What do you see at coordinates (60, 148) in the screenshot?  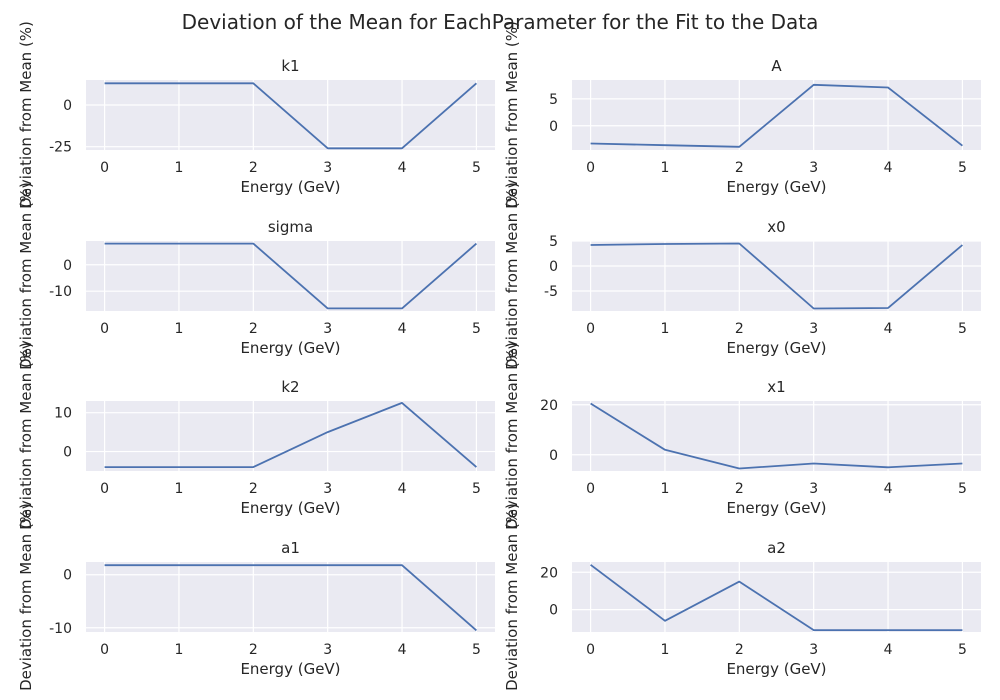 I see `y-tick-label: -25` at bounding box center [60, 148].